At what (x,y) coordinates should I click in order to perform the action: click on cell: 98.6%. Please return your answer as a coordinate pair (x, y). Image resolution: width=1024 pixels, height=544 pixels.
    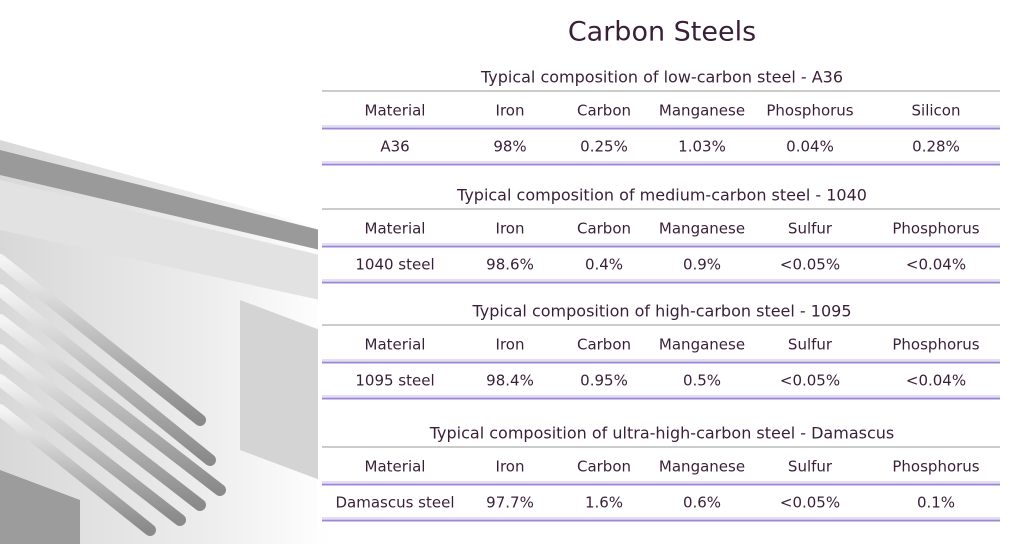
    Looking at the image, I should click on (510, 265).